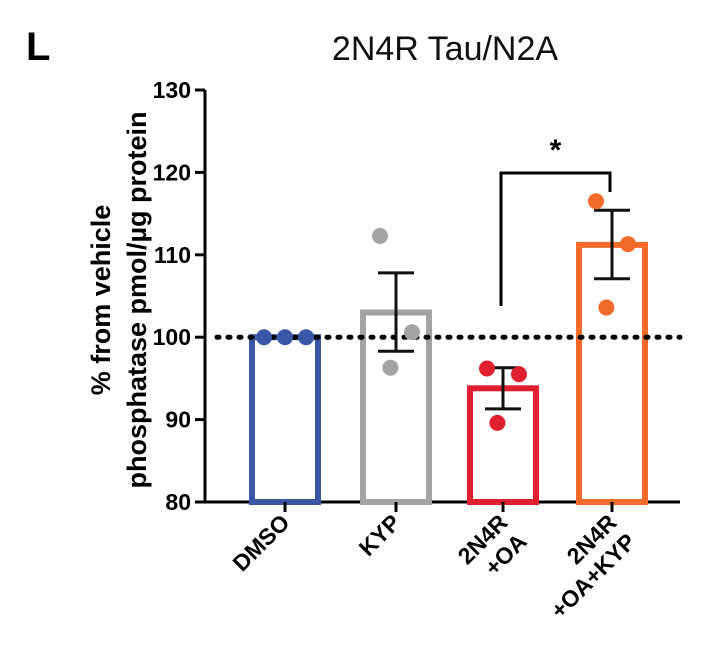 This screenshot has height=654, width=714. I want to click on chart-title: 2N4R Tau/N2A, so click(445, 49).